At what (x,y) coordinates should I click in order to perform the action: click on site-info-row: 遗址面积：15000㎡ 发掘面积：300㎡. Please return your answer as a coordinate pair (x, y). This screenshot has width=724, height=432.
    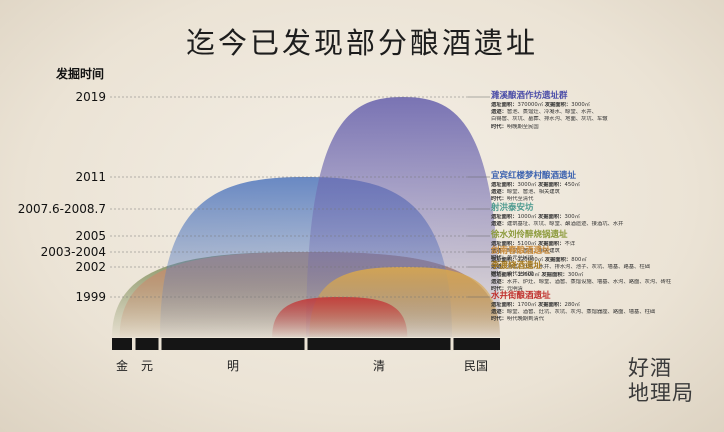
    Looking at the image, I should click on (606, 275).